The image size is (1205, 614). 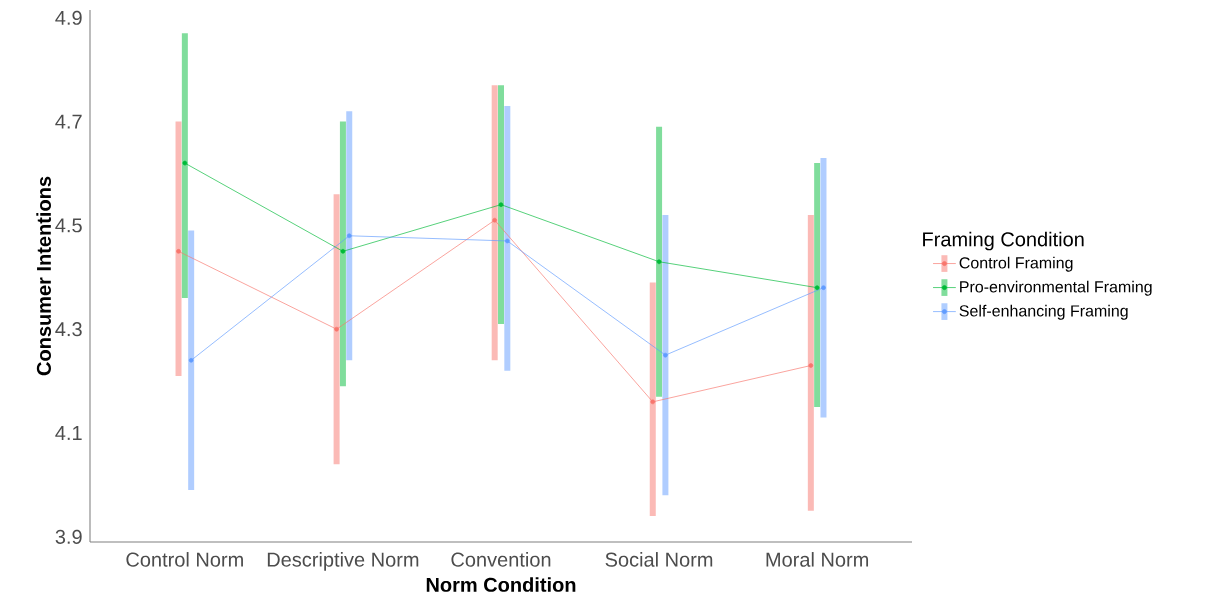 What do you see at coordinates (68, 121) in the screenshot?
I see `y-tick-label: 4.7` at bounding box center [68, 121].